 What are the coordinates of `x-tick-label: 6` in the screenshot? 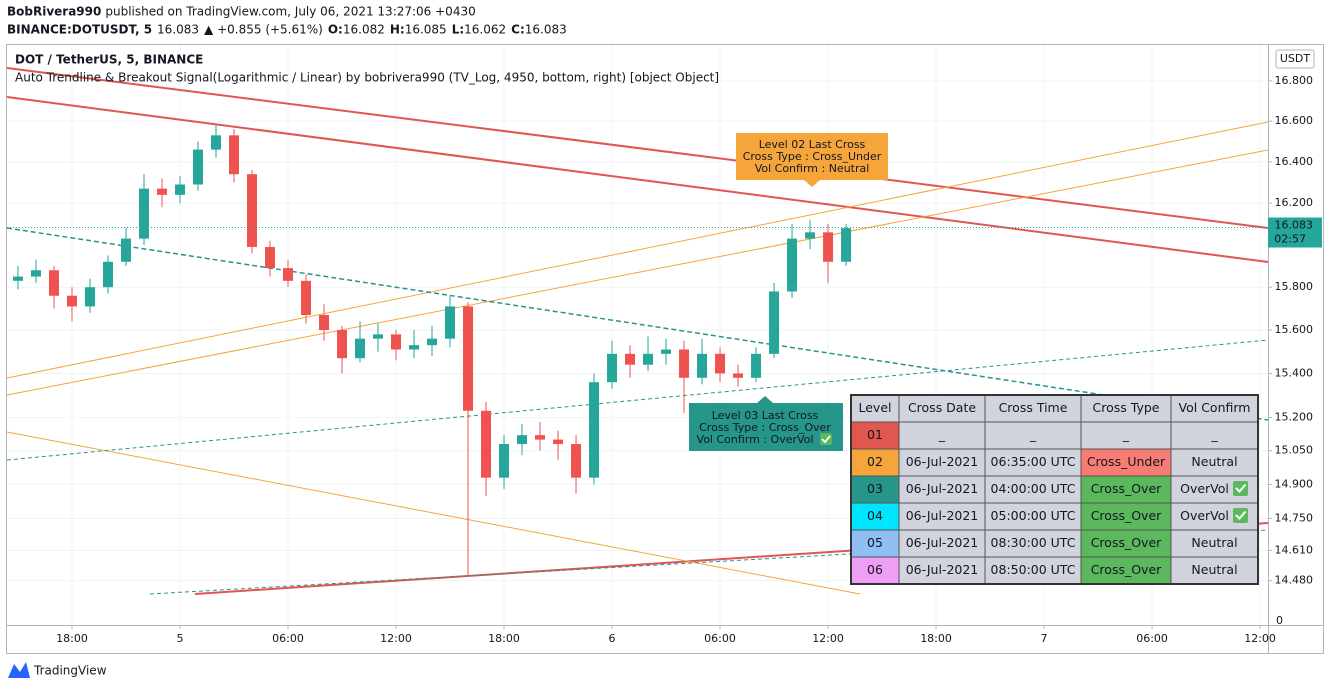 It's located at (612, 638).